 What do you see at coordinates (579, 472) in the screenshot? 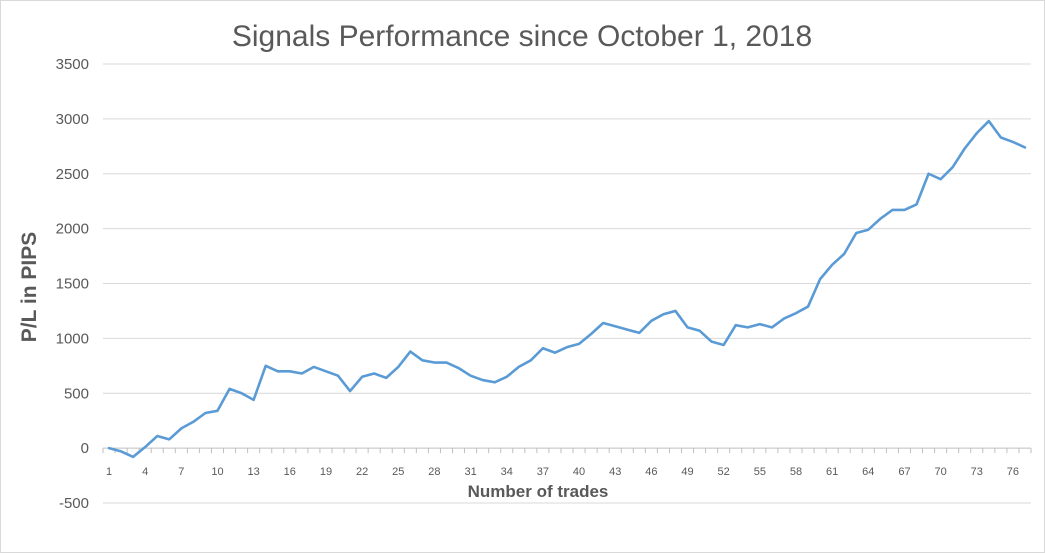
I see `x-tick-label: 40` at bounding box center [579, 472].